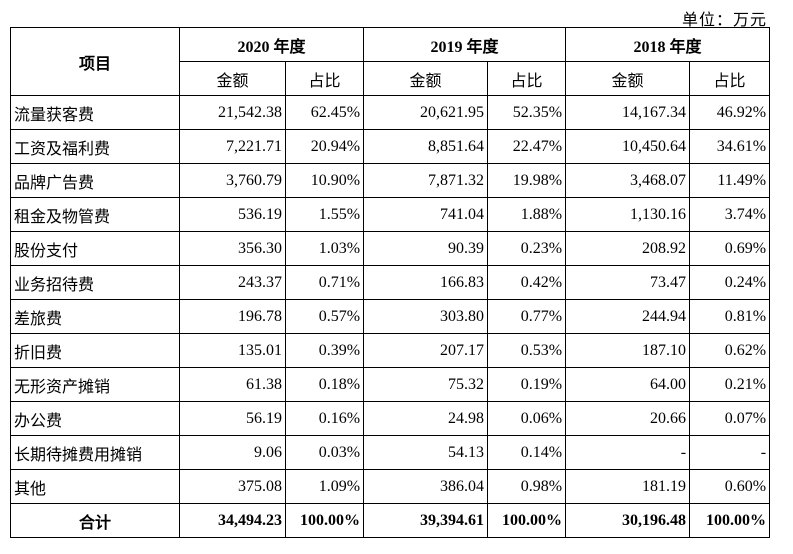 The height and width of the screenshot is (554, 793). I want to click on amount-cell: 166.83, so click(426, 282).